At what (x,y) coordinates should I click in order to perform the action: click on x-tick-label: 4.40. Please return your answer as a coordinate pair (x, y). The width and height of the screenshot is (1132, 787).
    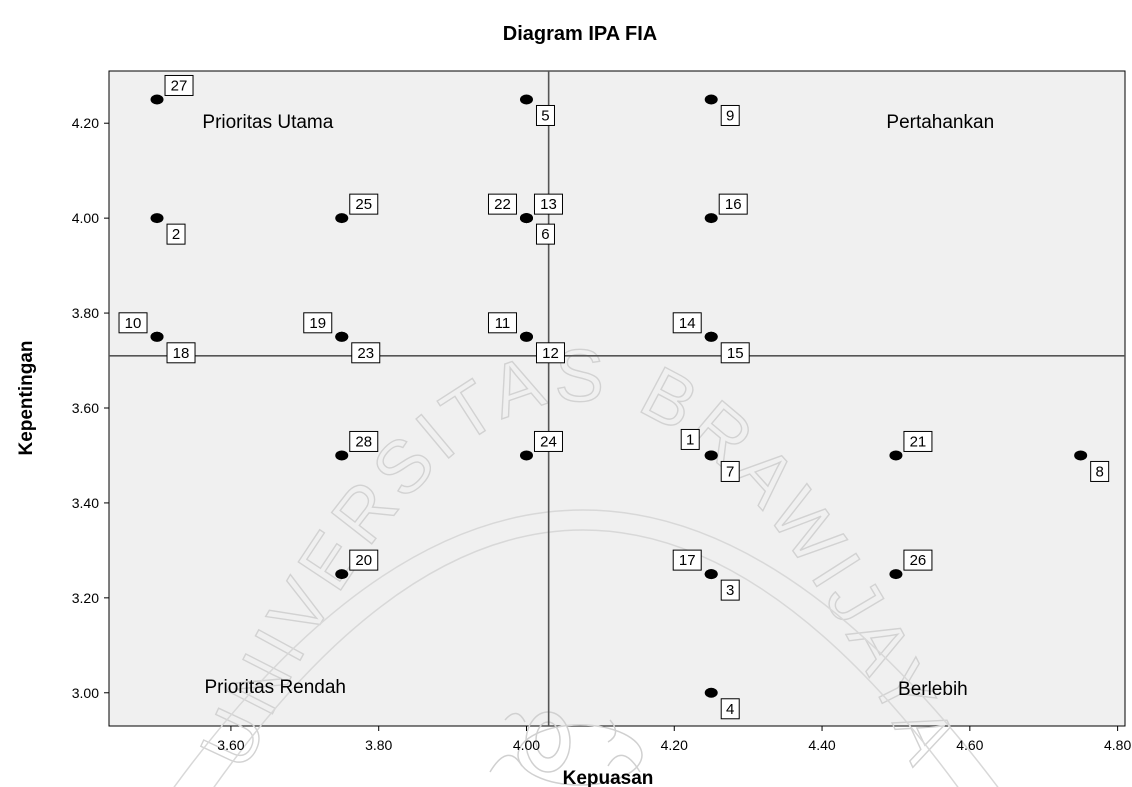
    Looking at the image, I should click on (821, 745).